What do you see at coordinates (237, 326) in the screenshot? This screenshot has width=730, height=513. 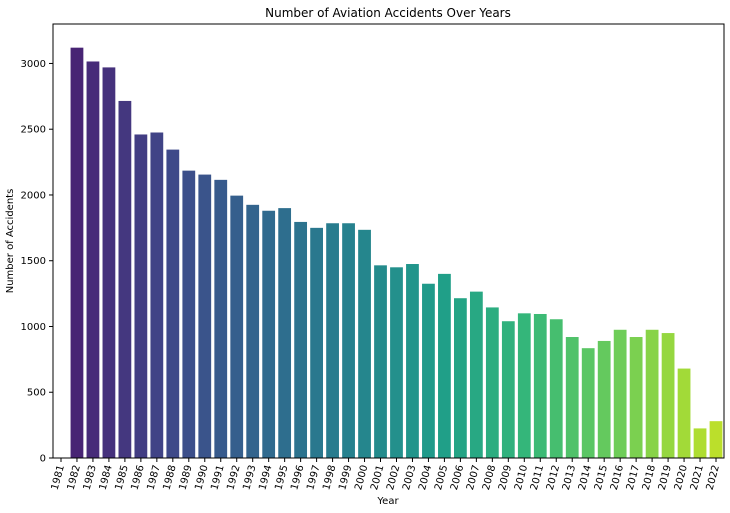 I see `bar-1992` at bounding box center [237, 326].